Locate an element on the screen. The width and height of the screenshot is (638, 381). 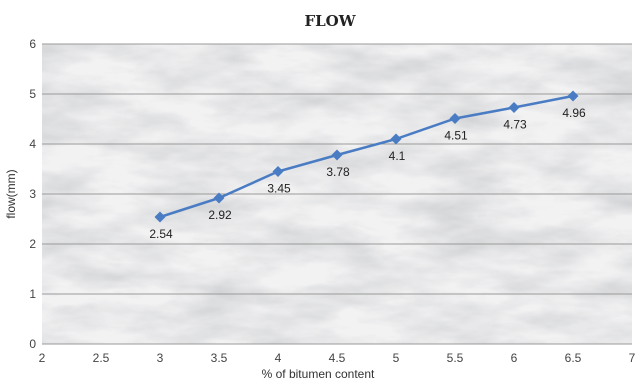
y-tick-label: 4 is located at coordinates (32, 144).